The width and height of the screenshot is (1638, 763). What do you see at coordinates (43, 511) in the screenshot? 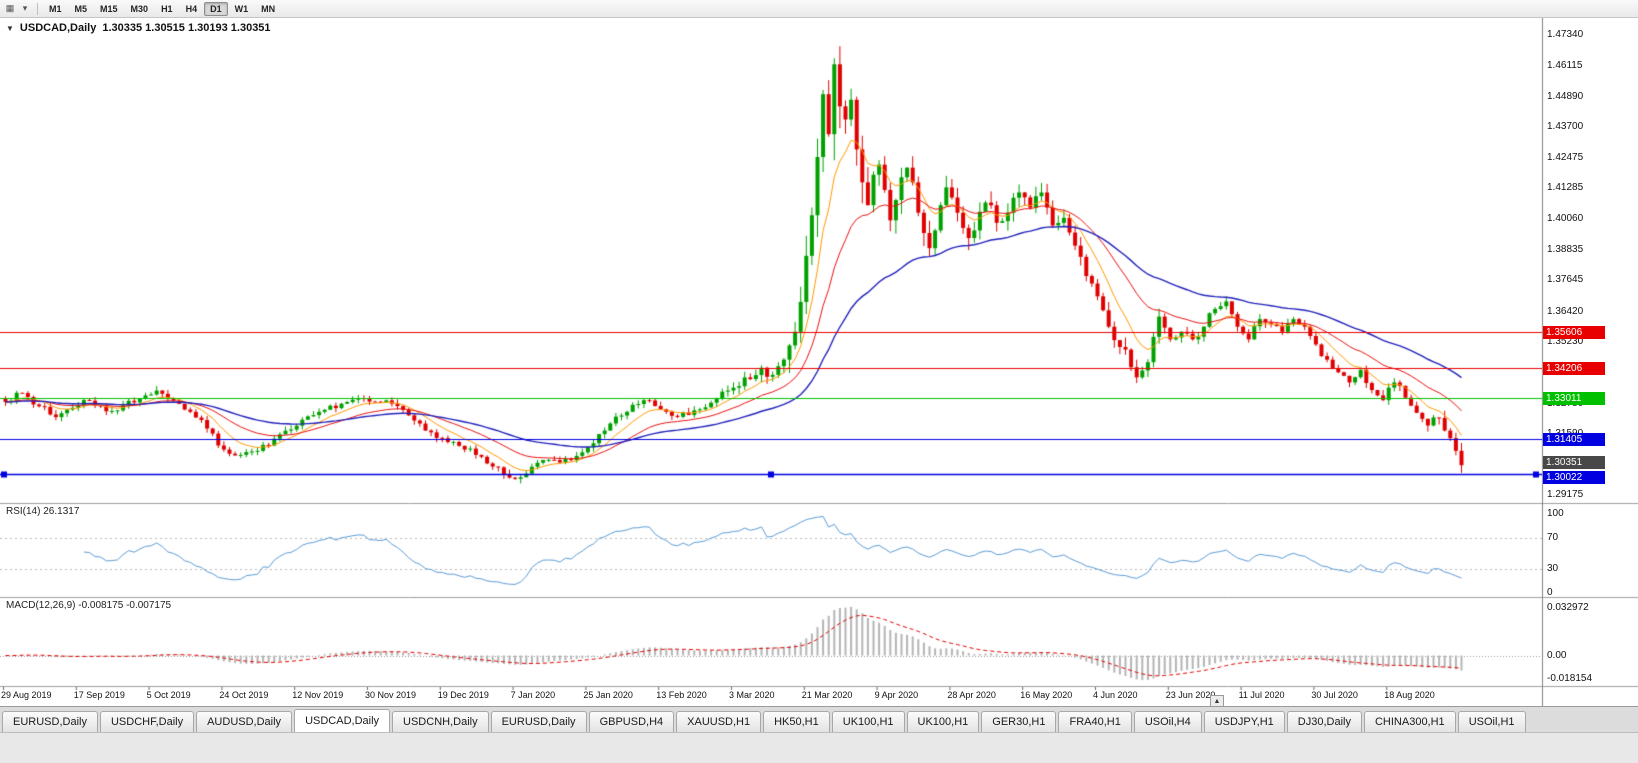
I see `rsi-indicator-label: RSI(14) 26.1317` at bounding box center [43, 511].